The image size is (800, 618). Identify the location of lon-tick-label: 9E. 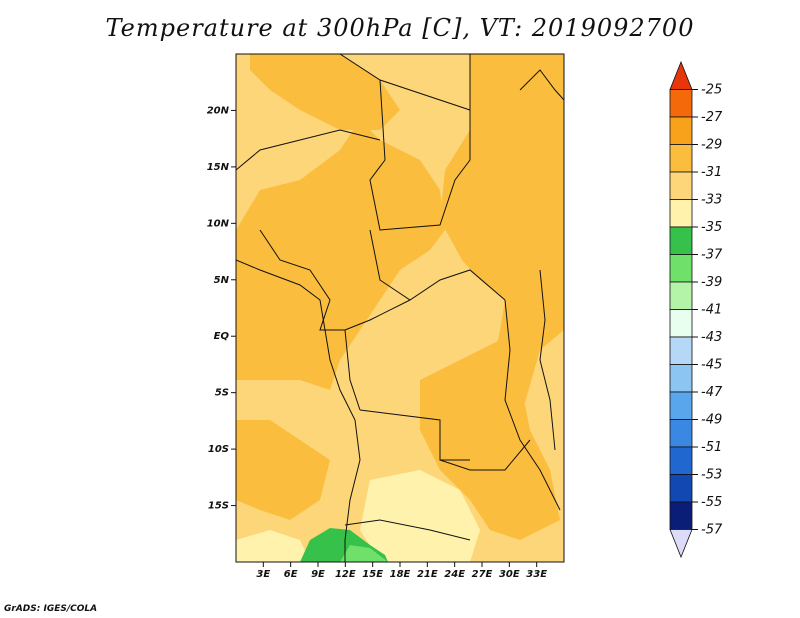
(318, 574).